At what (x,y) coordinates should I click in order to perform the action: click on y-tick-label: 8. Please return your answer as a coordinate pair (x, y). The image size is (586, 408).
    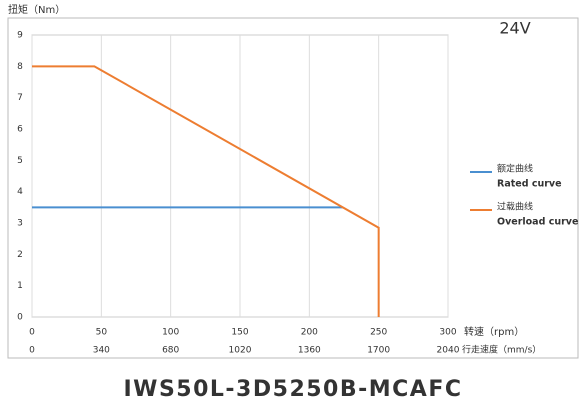
    Looking at the image, I should click on (20, 67).